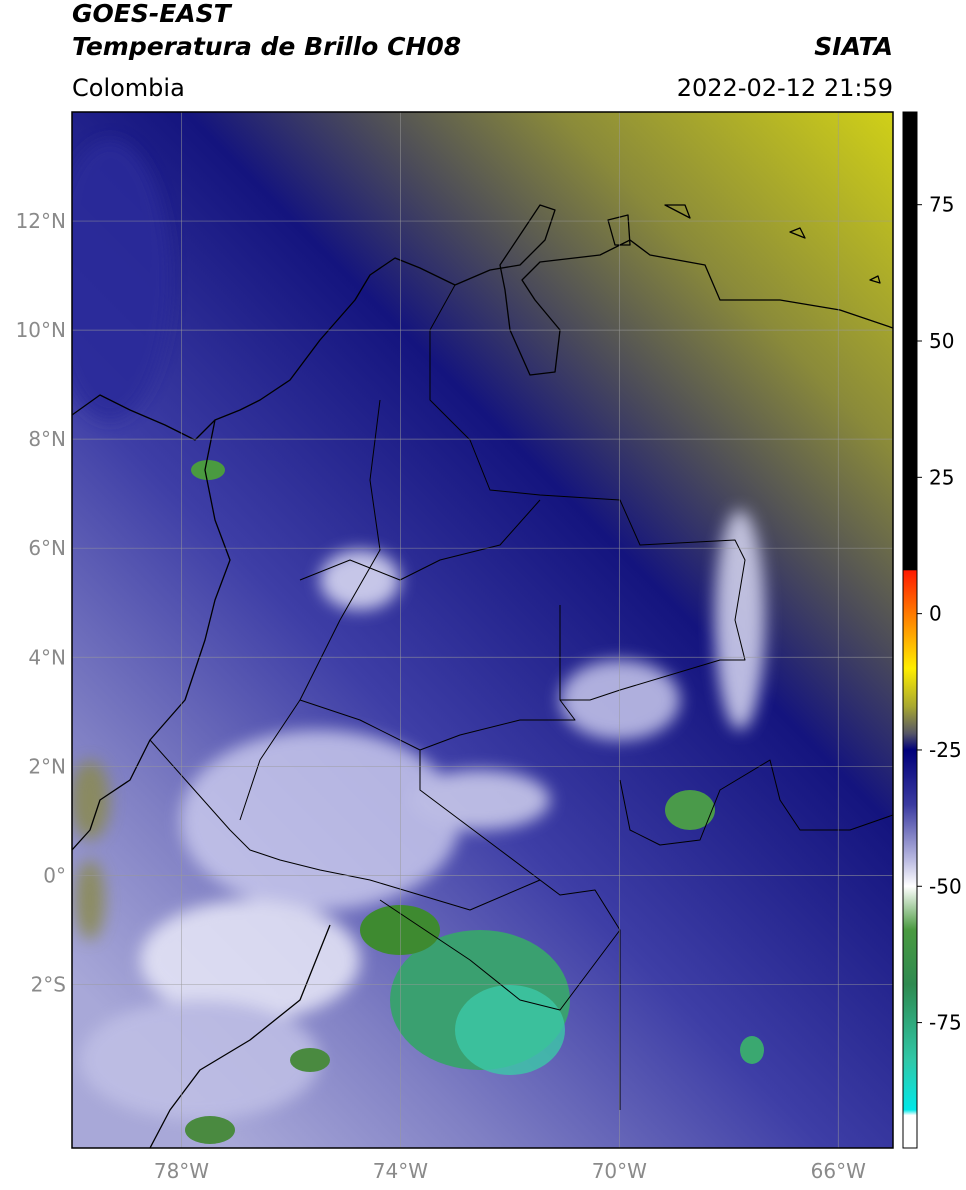  I want to click on lon-tick-label: 66°W, so click(838, 1171).